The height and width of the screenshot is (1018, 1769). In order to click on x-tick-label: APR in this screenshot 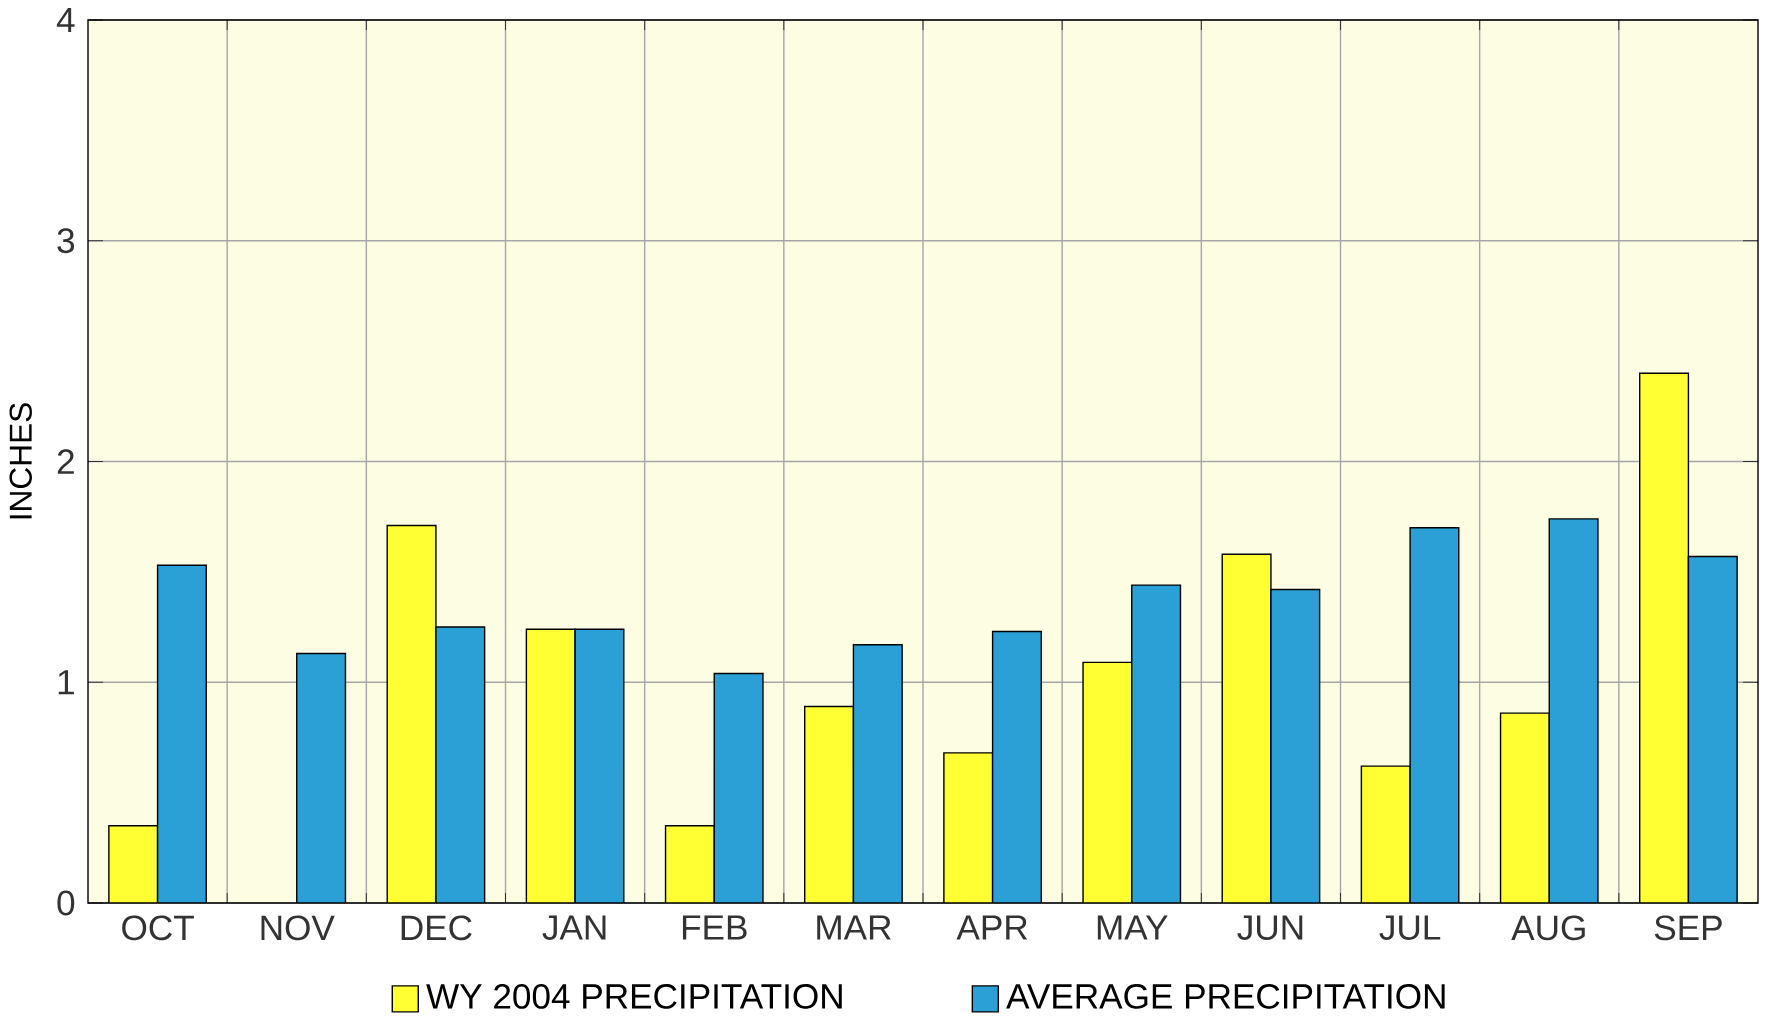, I will do `click(992, 927)`.